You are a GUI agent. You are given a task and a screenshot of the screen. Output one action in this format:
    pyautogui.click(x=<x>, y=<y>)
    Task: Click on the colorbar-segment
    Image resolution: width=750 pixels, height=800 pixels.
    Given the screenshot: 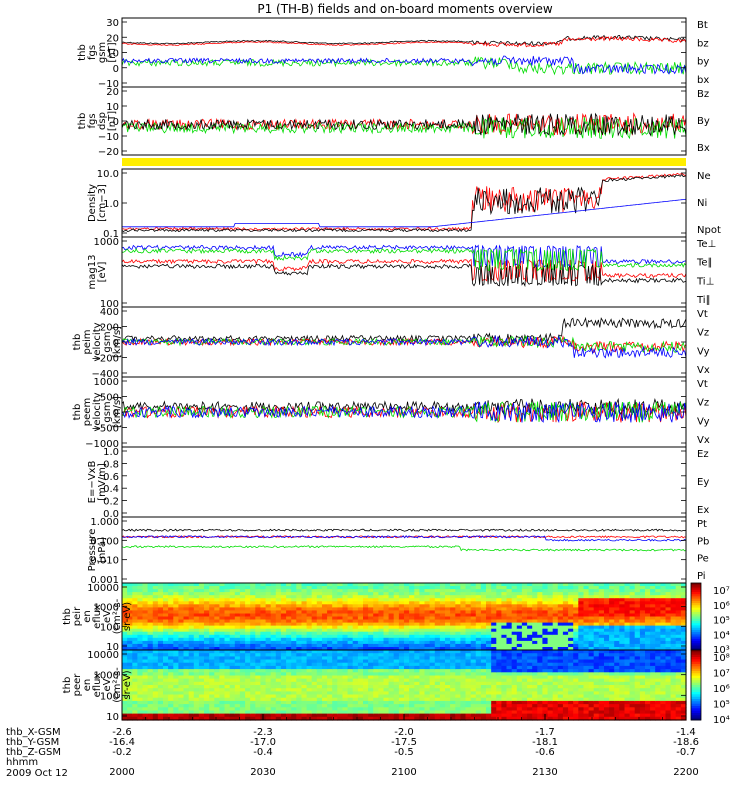 What is the action you would take?
    pyautogui.click(x=696, y=600)
    